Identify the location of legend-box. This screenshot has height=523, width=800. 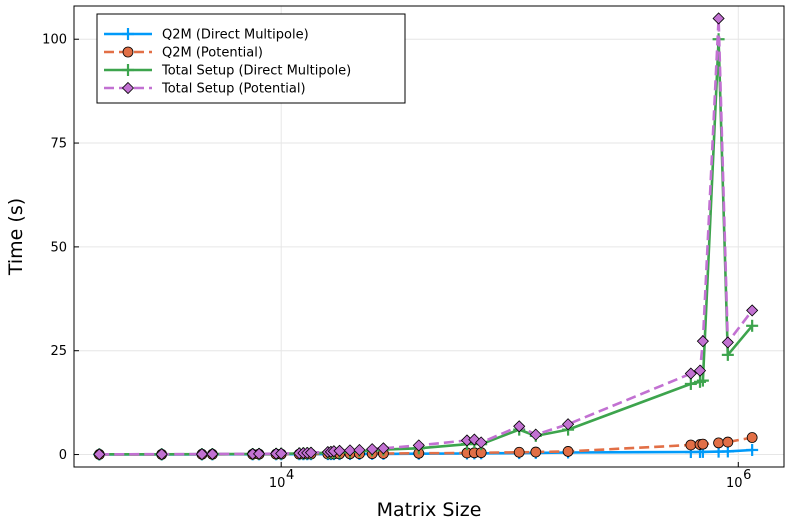
(251, 58).